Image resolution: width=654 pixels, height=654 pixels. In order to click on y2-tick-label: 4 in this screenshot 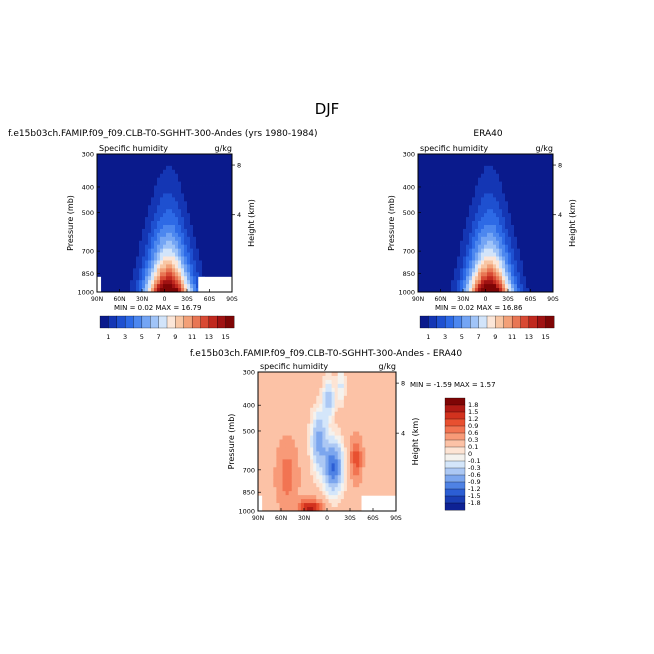, I will do `click(560, 215)`.